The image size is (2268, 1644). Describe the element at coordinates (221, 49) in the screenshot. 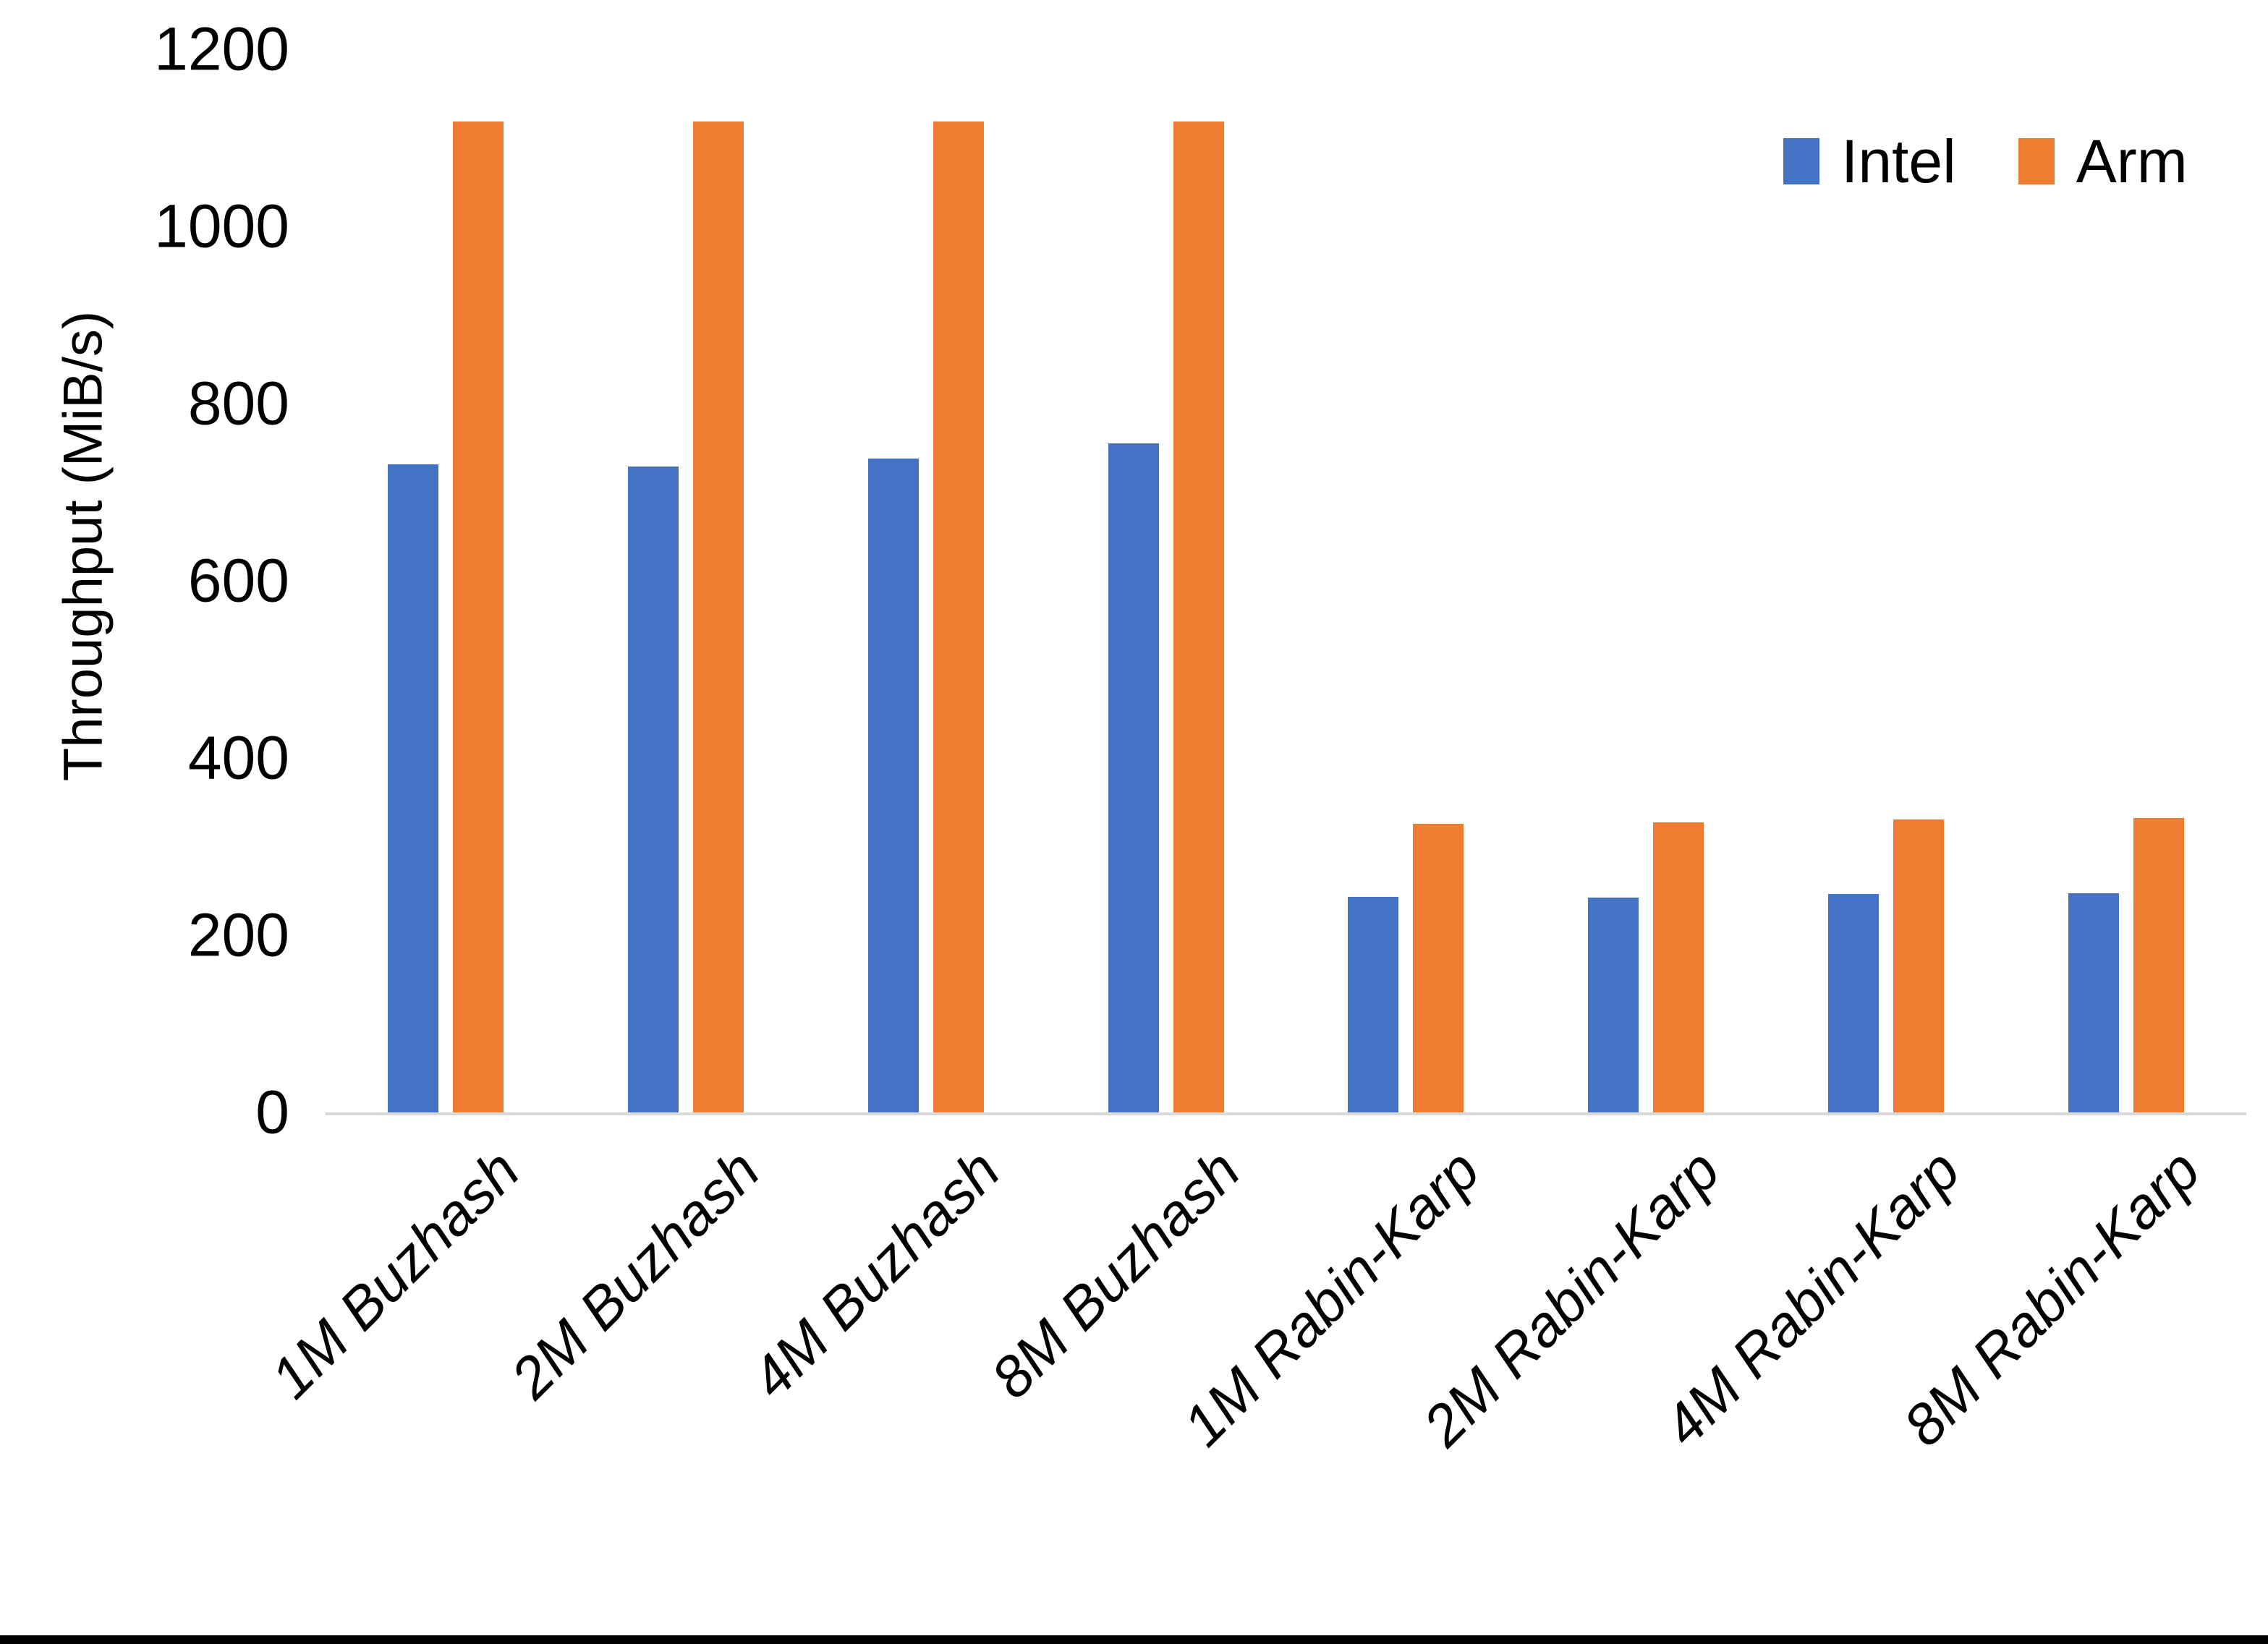

I see `y-tick-label-1200: 1200` at that location.